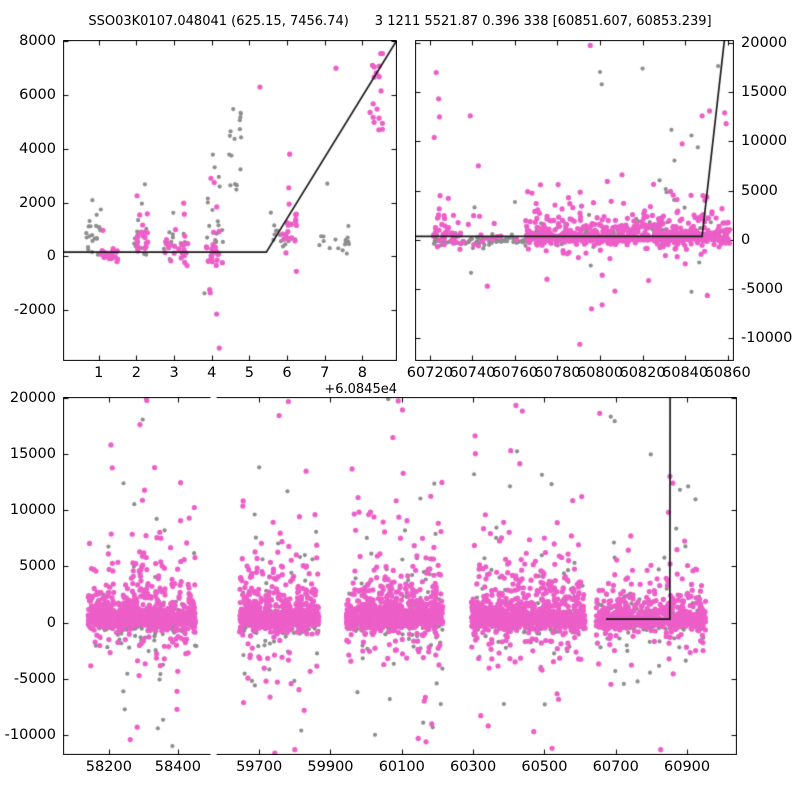 This screenshot has width=800, height=800. Describe the element at coordinates (472, 373) in the screenshot. I see `top_right-x-tick-label: 60740` at that location.